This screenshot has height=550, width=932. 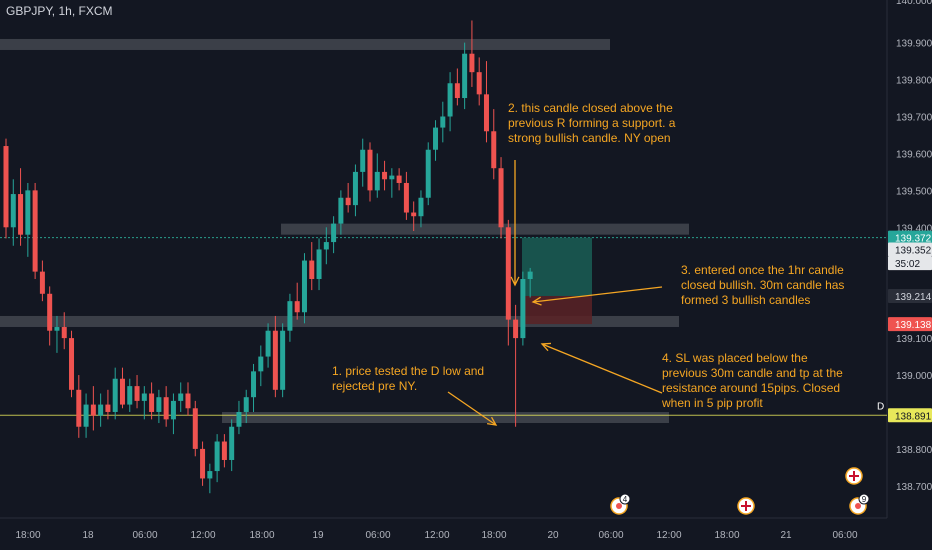 I want to click on x-tick-label: 12:00, so click(x=436, y=535).